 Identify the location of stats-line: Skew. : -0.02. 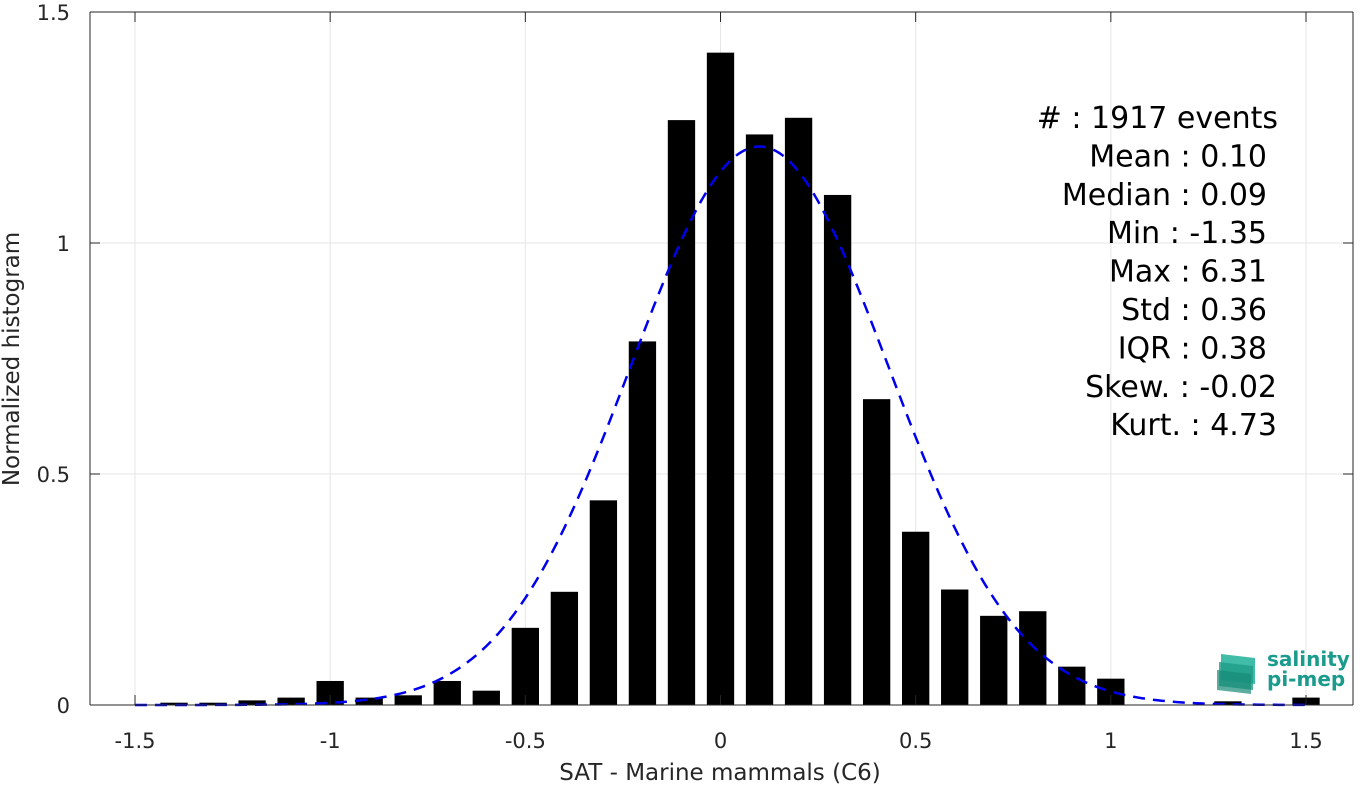
(1181, 387).